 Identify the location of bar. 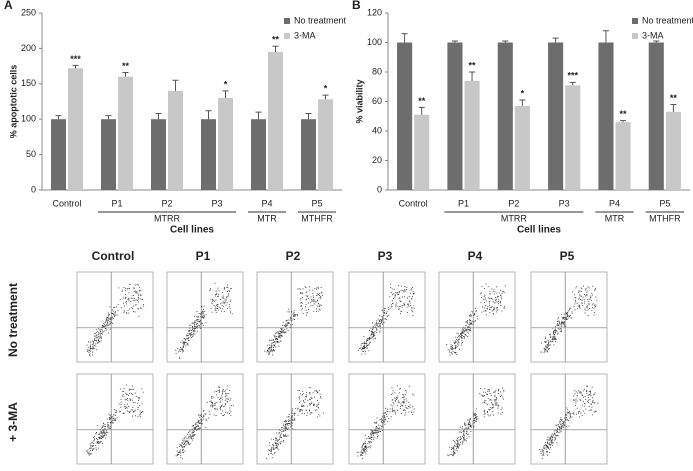
(75, 129).